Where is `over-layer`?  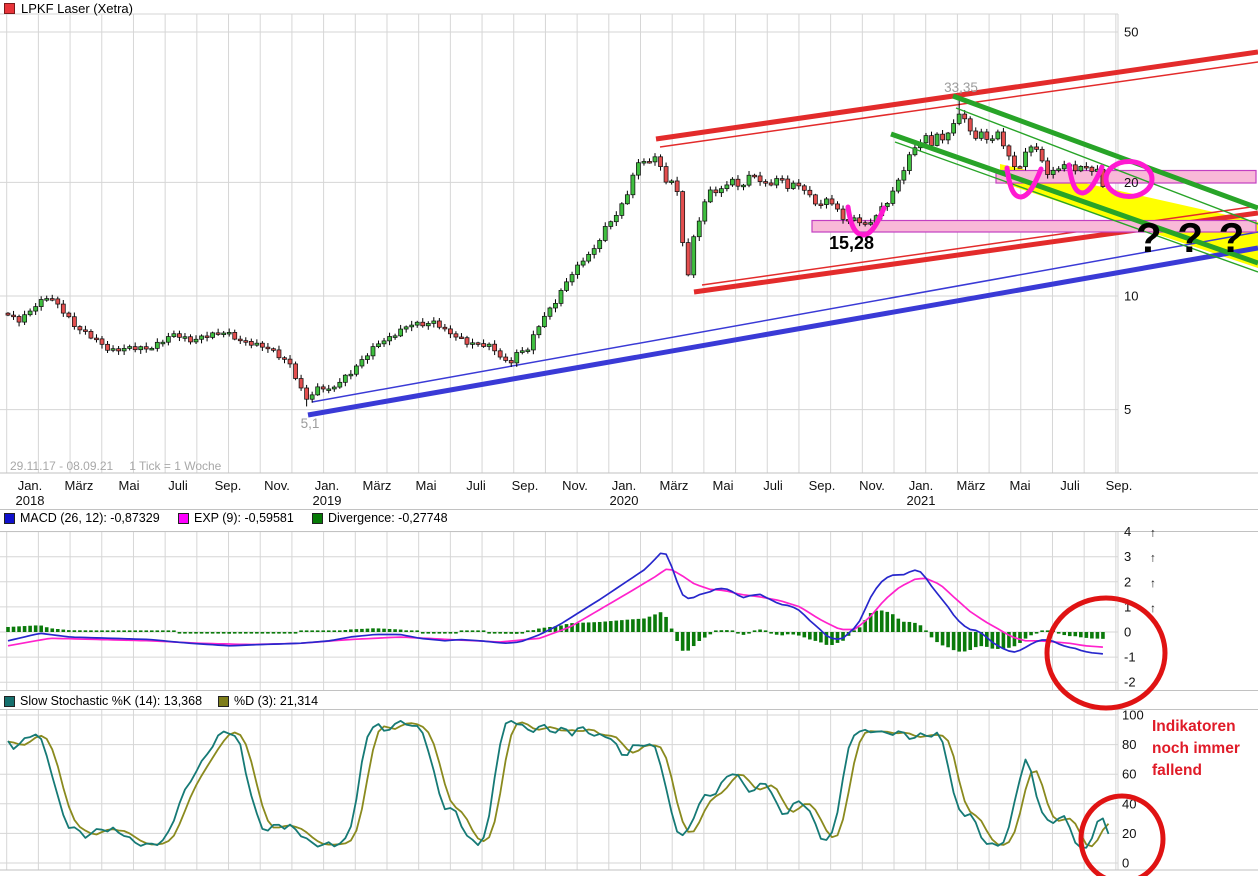 over-layer is located at coordinates (1074, 183).